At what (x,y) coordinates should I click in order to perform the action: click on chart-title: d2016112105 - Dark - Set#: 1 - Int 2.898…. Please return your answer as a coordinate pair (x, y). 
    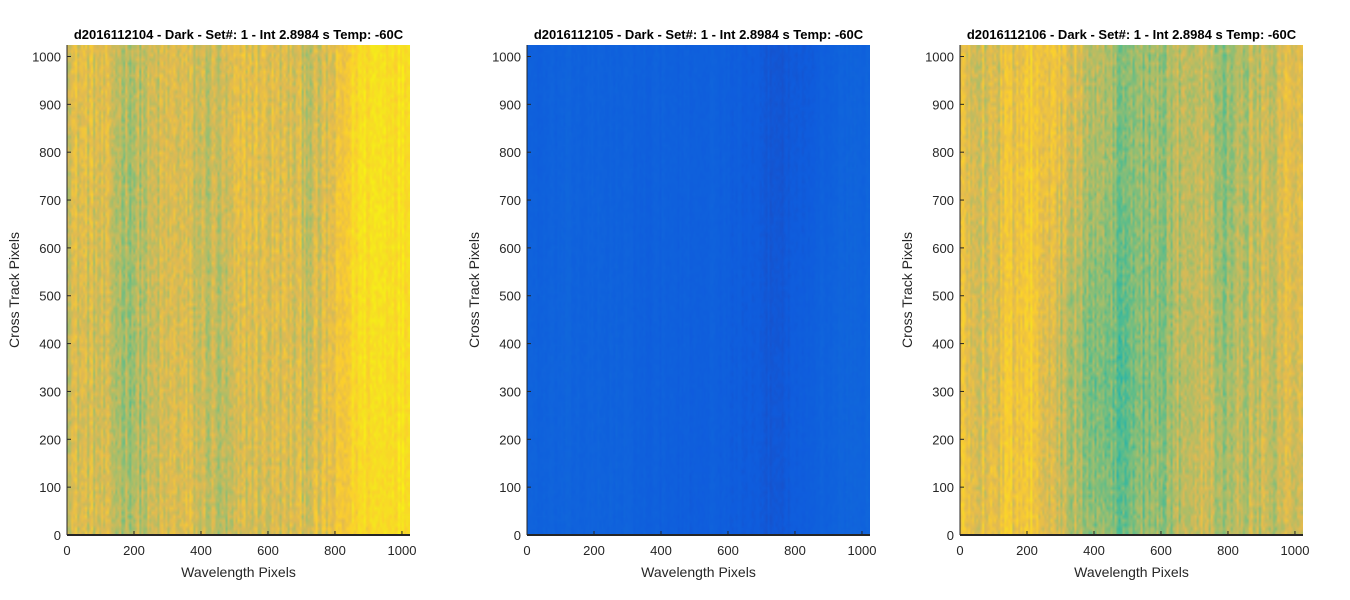
    Looking at the image, I should click on (699, 34).